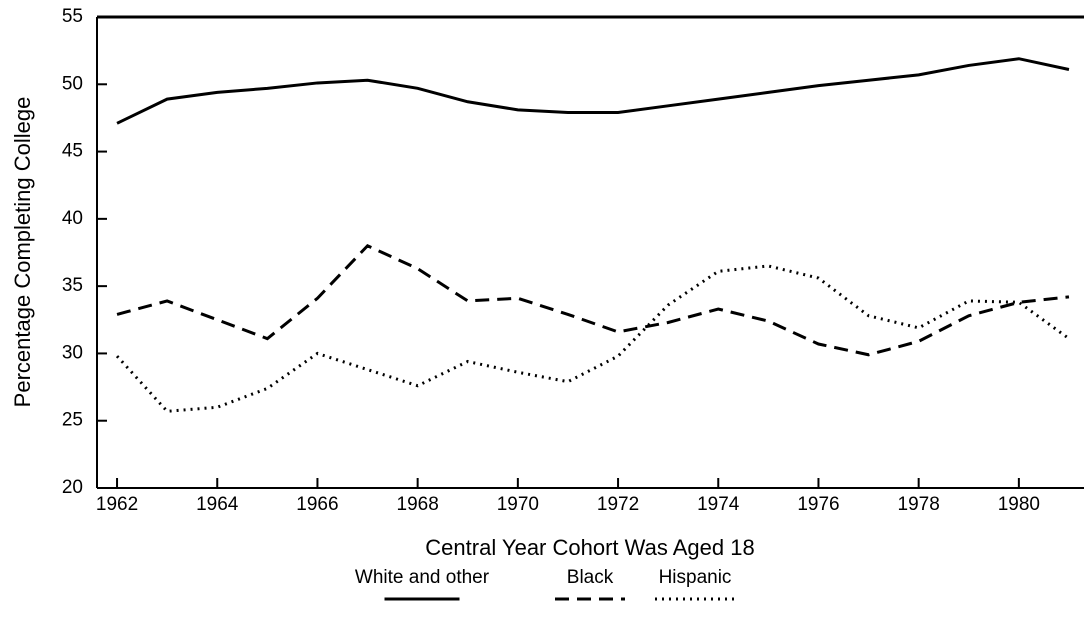 This screenshot has height=629, width=1084. Describe the element at coordinates (718, 504) in the screenshot. I see `x-tick-label: 1974` at that location.